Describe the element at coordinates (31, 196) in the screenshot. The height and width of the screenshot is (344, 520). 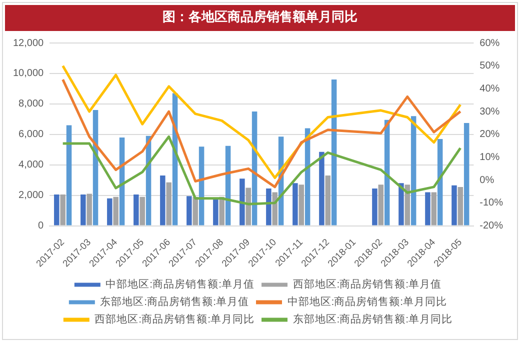
I see `y-tick-label: 2,000` at that location.